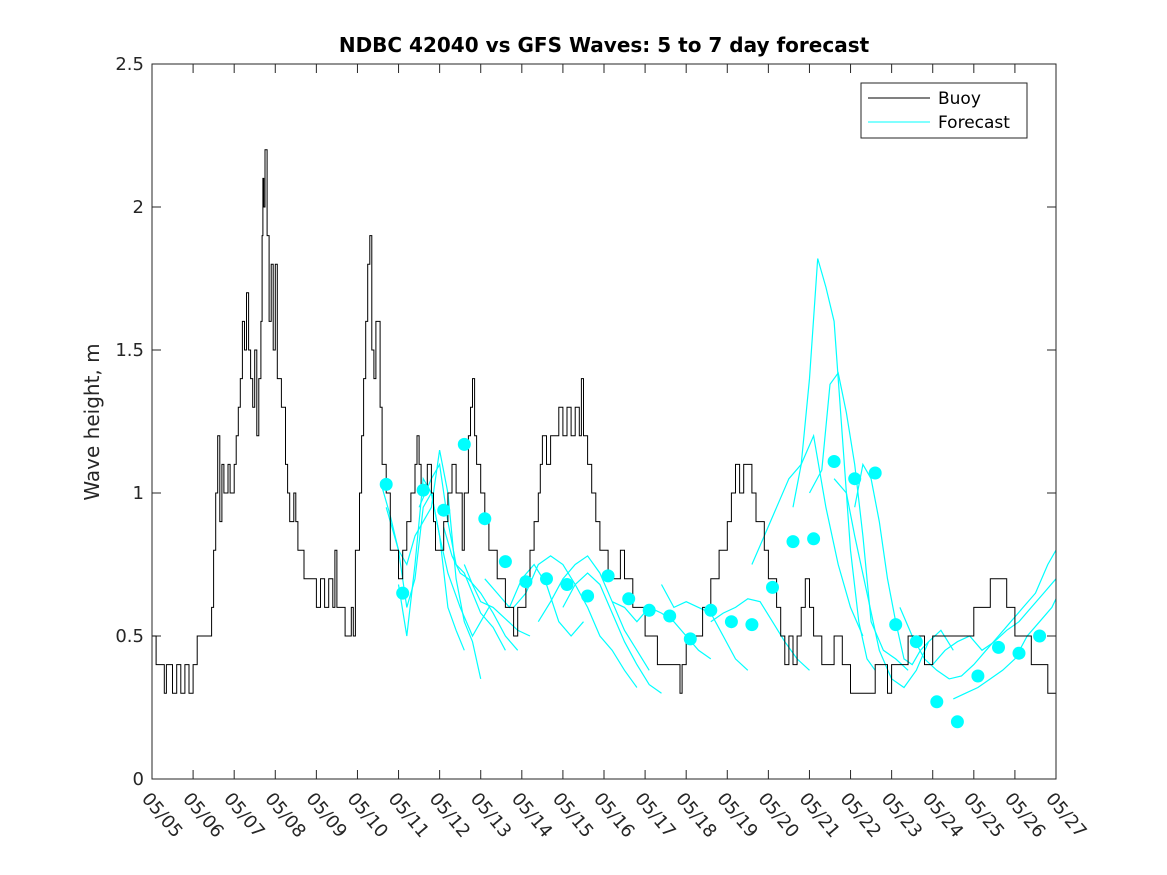 This screenshot has height=875, width=1167. What do you see at coordinates (959, 99) in the screenshot?
I see `legend-label-buoy: Buoy` at bounding box center [959, 99].